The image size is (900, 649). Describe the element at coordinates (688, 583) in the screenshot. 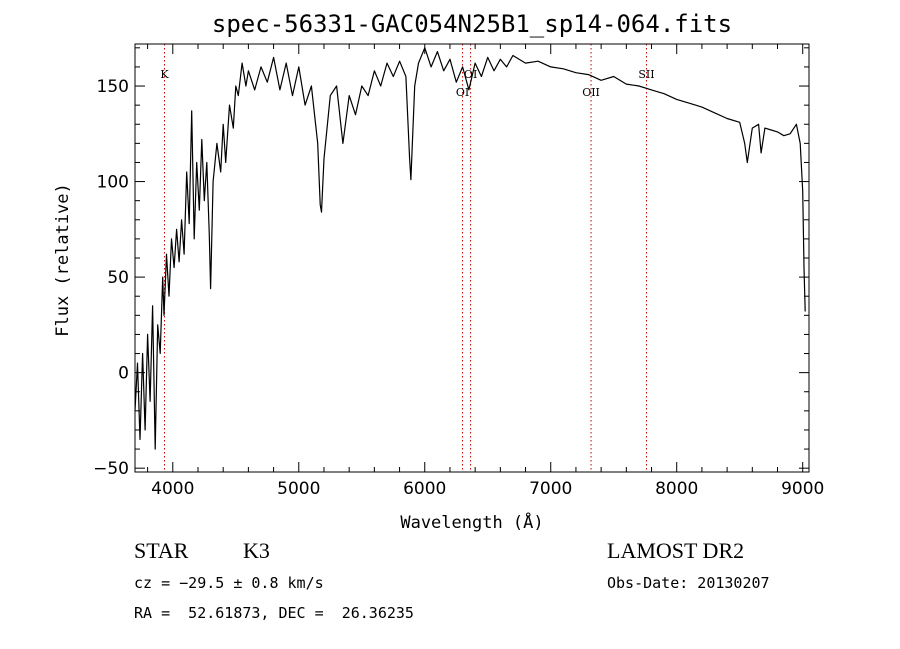

I see `obs-date: Obs-Date: 20130207` at that location.